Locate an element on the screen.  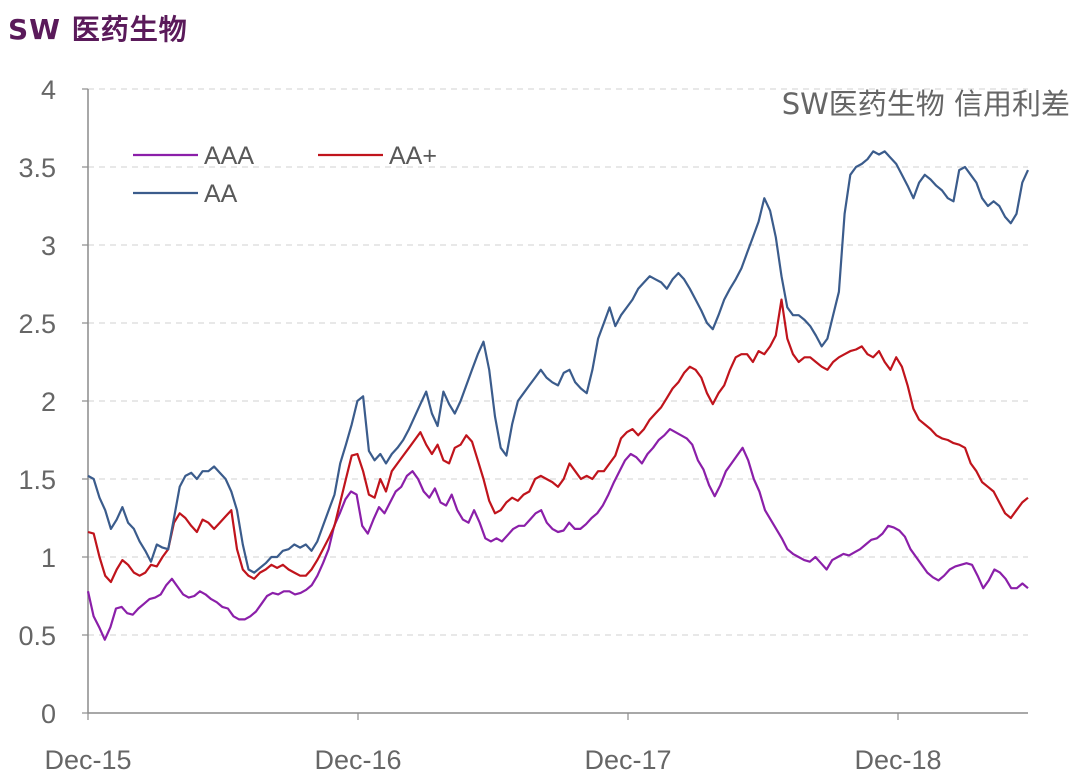
y-tick-label: 0 is located at coordinates (48, 714).